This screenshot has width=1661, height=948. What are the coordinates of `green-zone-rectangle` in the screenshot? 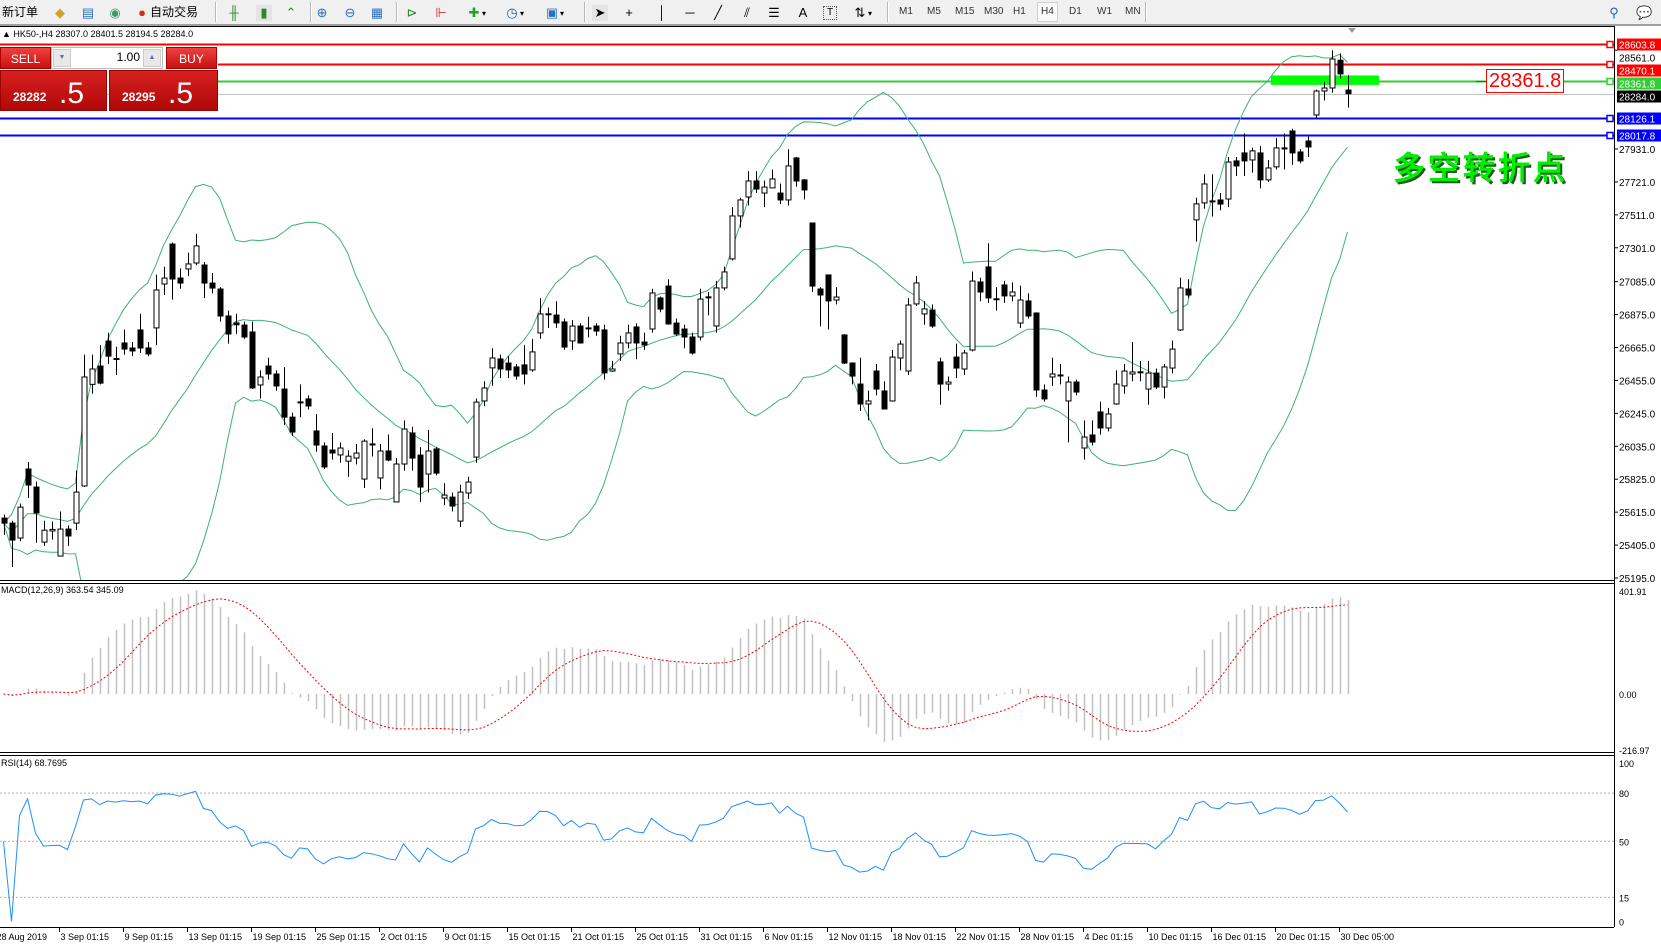 It's located at (1325, 80).